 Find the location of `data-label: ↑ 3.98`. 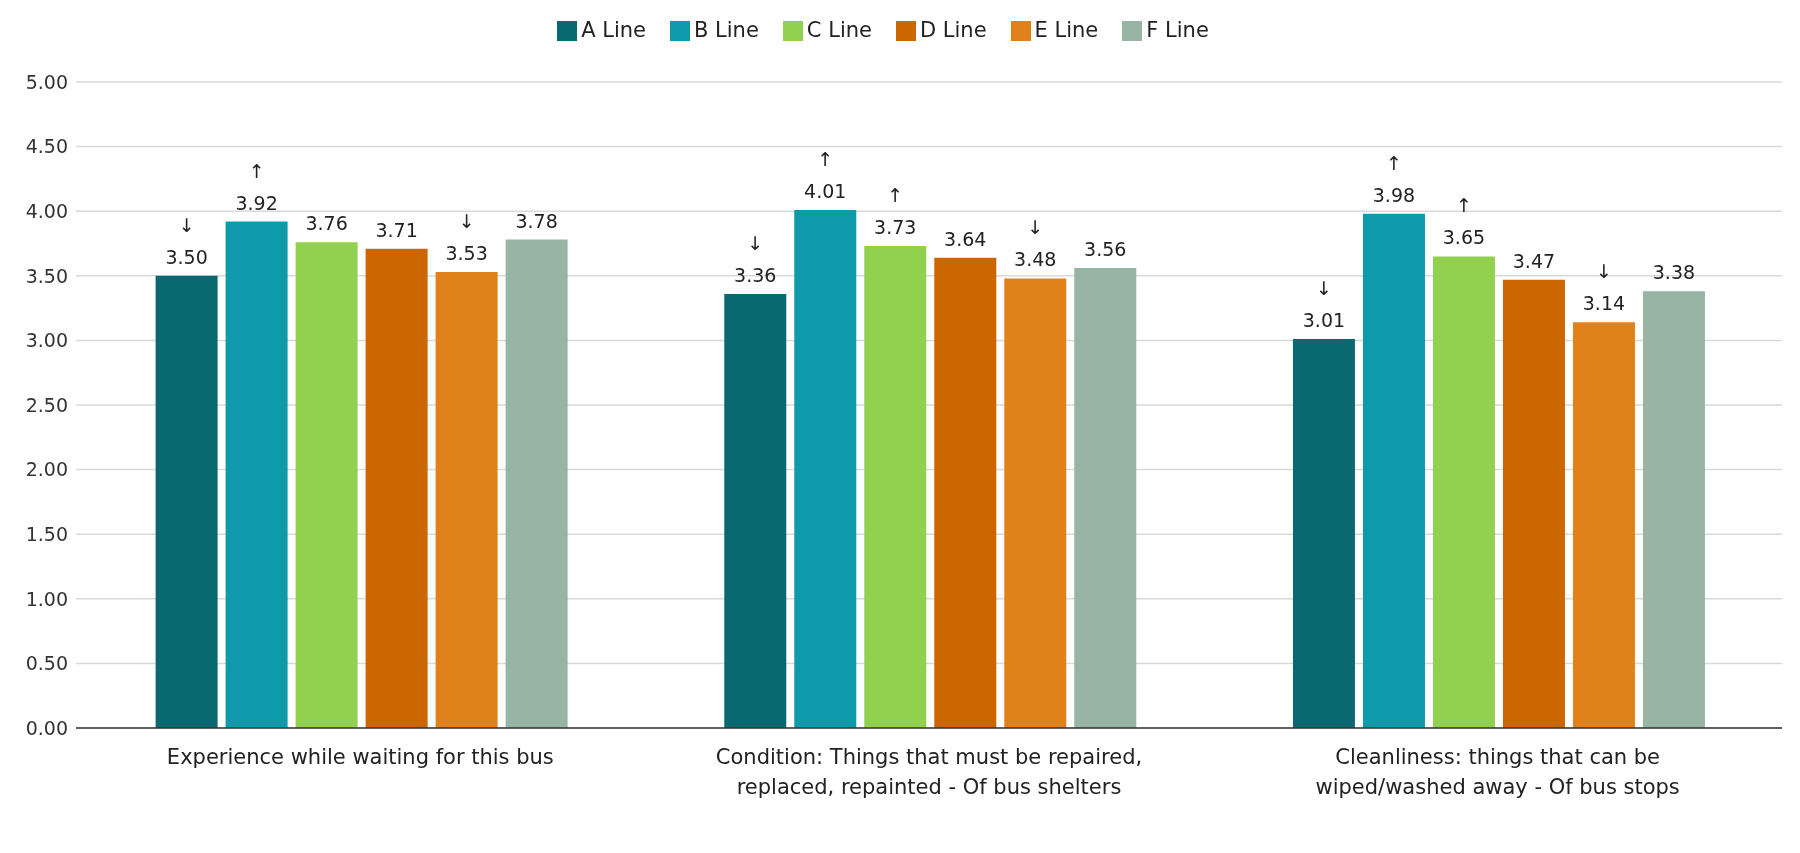

data-label: ↑ 3.98 is located at coordinates (1394, 178).